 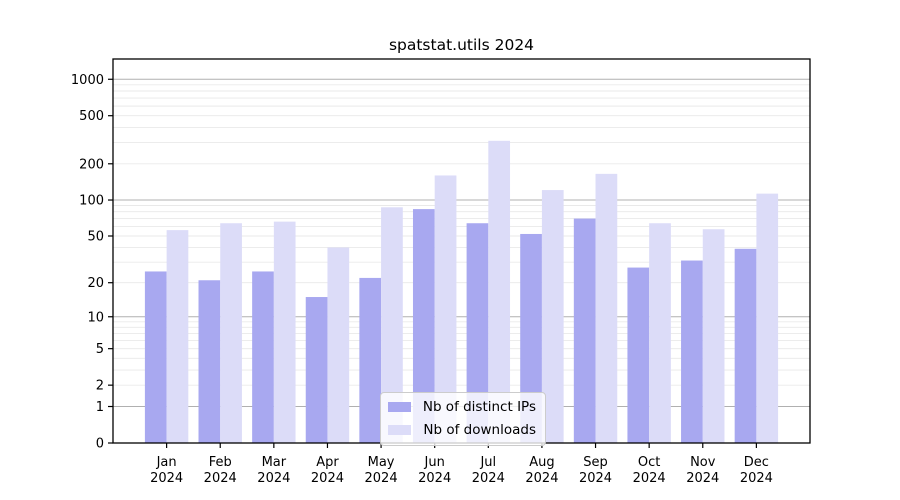 What do you see at coordinates (91, 164) in the screenshot?
I see `y-tick-label: 200` at bounding box center [91, 164].